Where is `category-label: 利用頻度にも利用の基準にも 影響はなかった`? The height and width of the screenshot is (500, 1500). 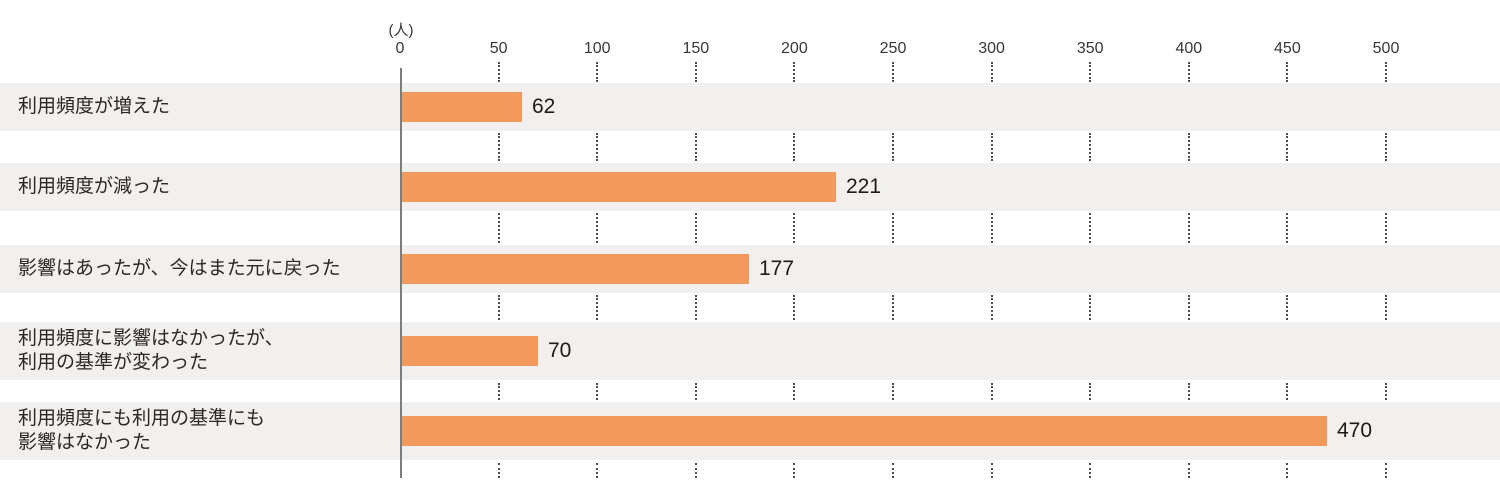
category-label: 利用頻度にも利用の基準にも 影響はなかった is located at coordinates (142, 430).